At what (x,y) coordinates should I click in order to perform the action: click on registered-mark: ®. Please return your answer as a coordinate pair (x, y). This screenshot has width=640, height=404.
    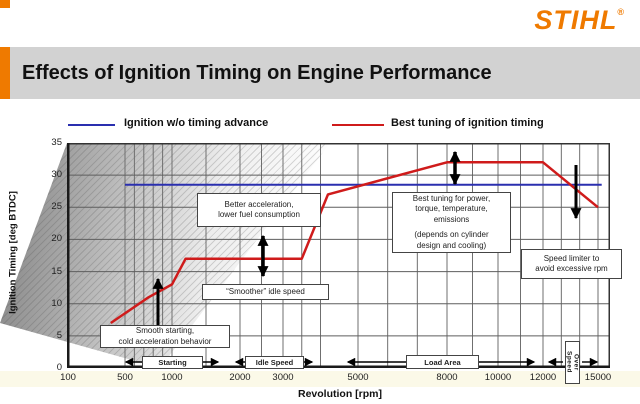
    Looking at the image, I should click on (620, 12).